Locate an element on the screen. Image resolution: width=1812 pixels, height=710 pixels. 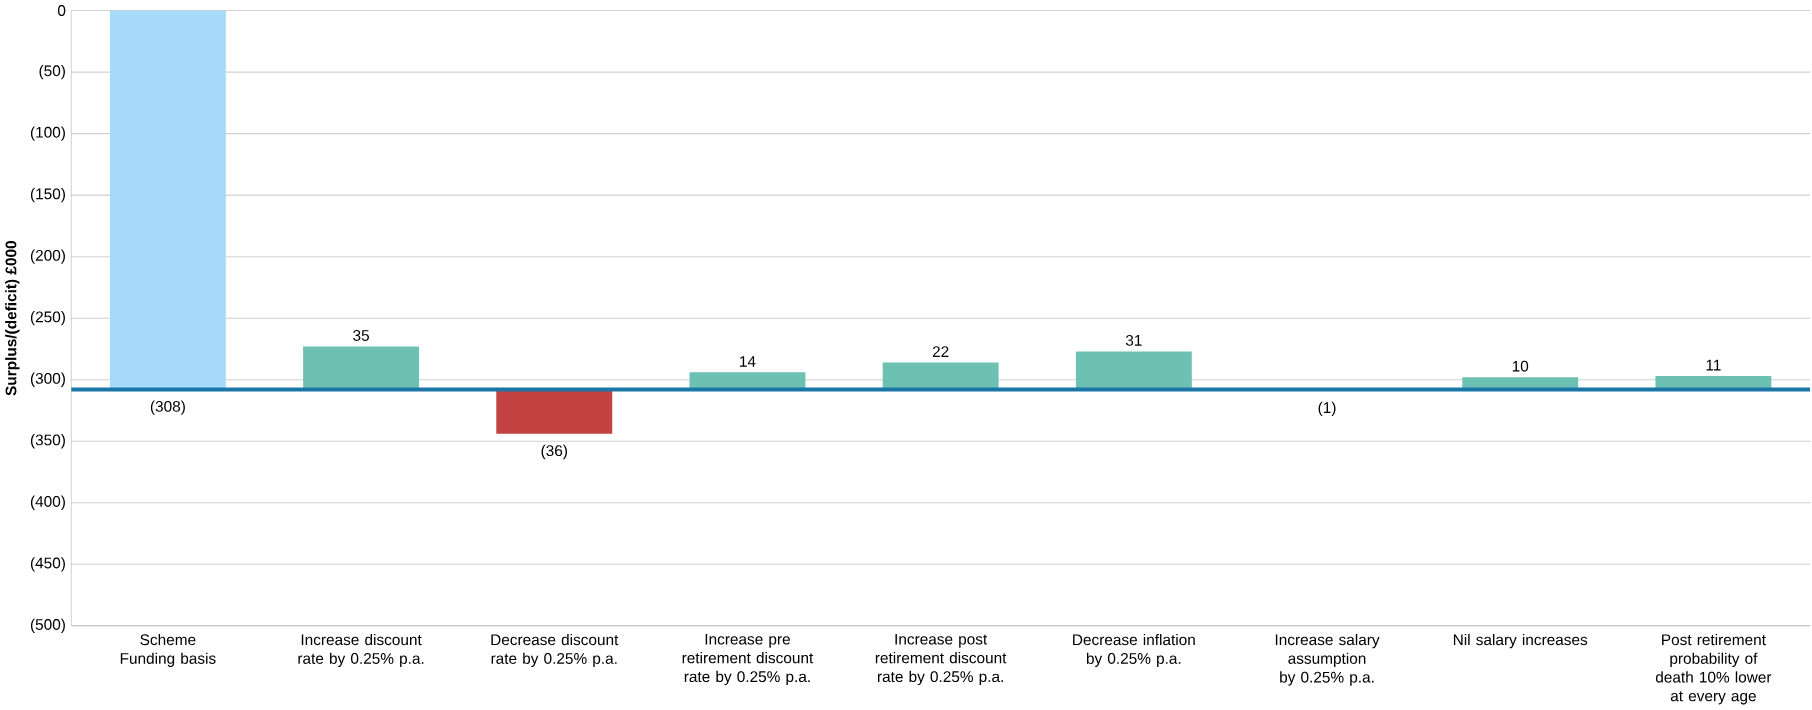
y-tick-label: (300) is located at coordinates (47, 380).